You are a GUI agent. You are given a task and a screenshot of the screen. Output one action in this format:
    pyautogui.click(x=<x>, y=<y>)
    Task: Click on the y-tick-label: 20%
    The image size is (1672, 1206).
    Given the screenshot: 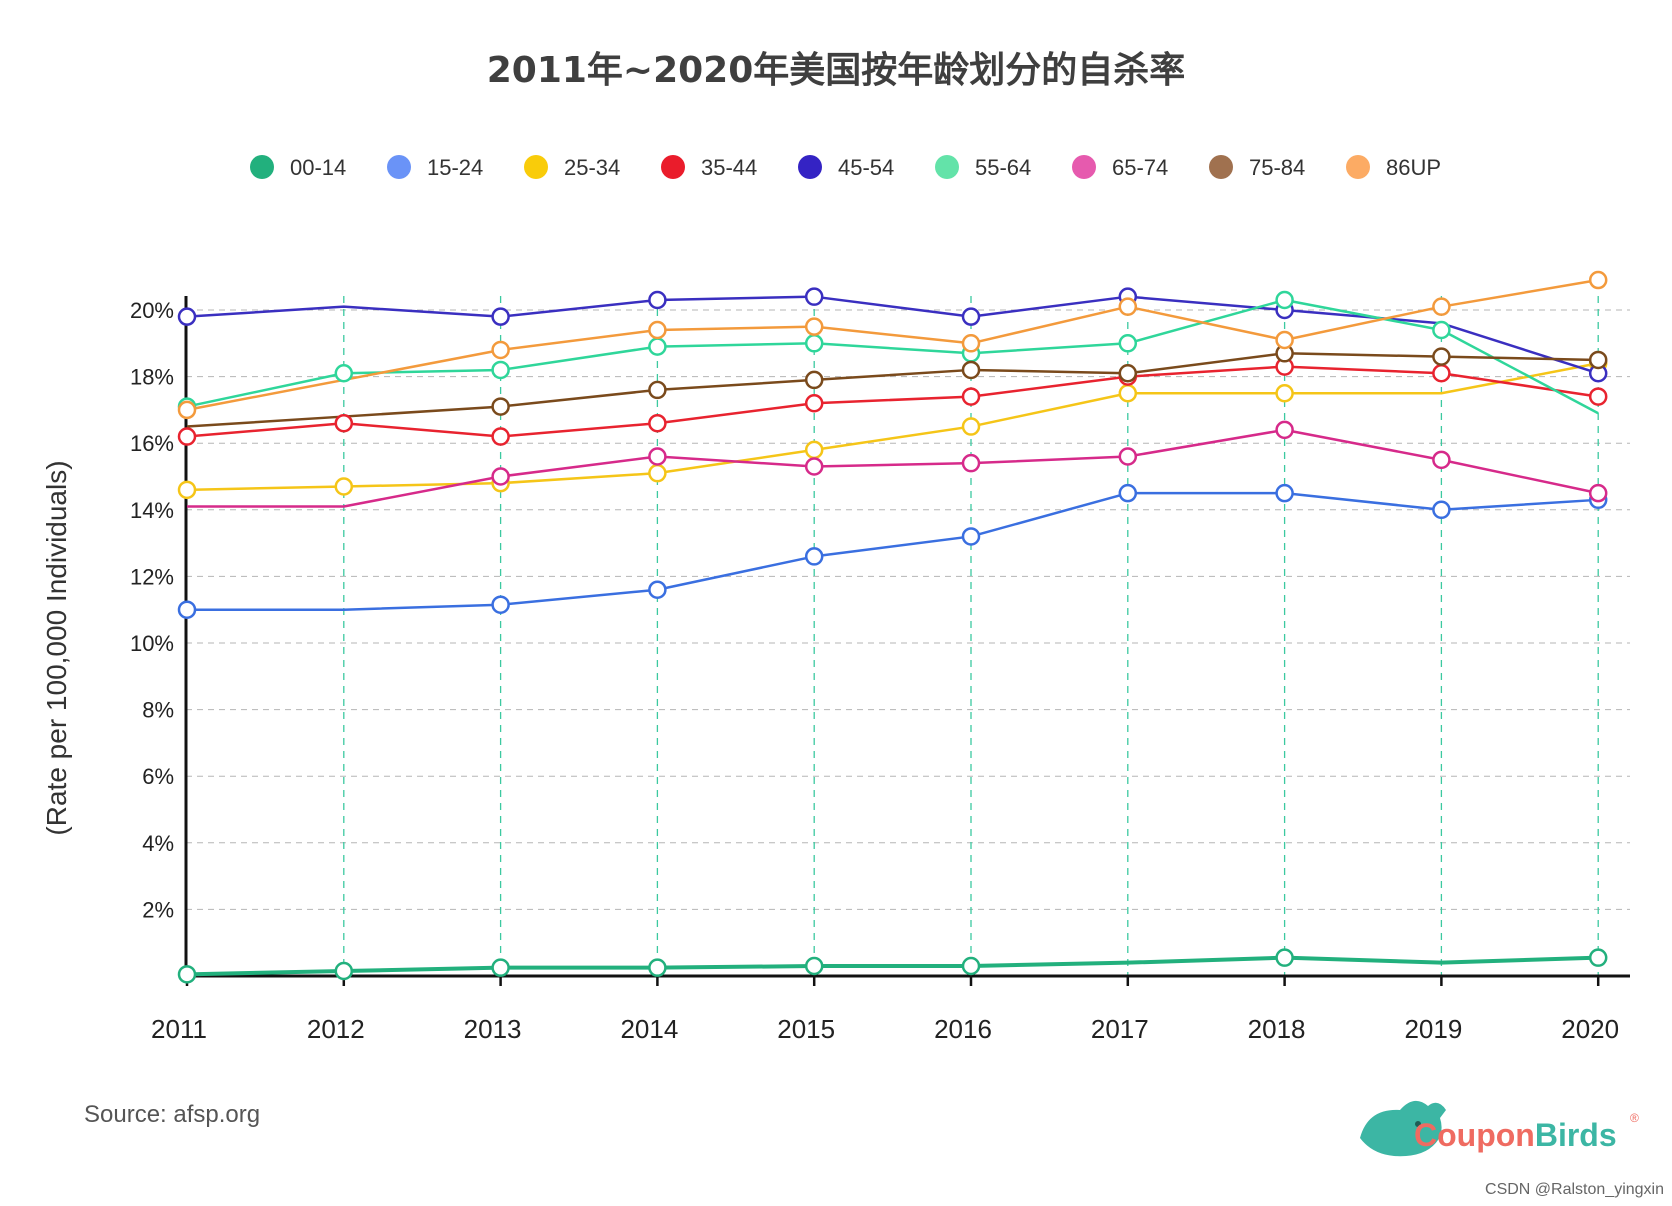 What is the action you would take?
    pyautogui.click(x=152, y=310)
    